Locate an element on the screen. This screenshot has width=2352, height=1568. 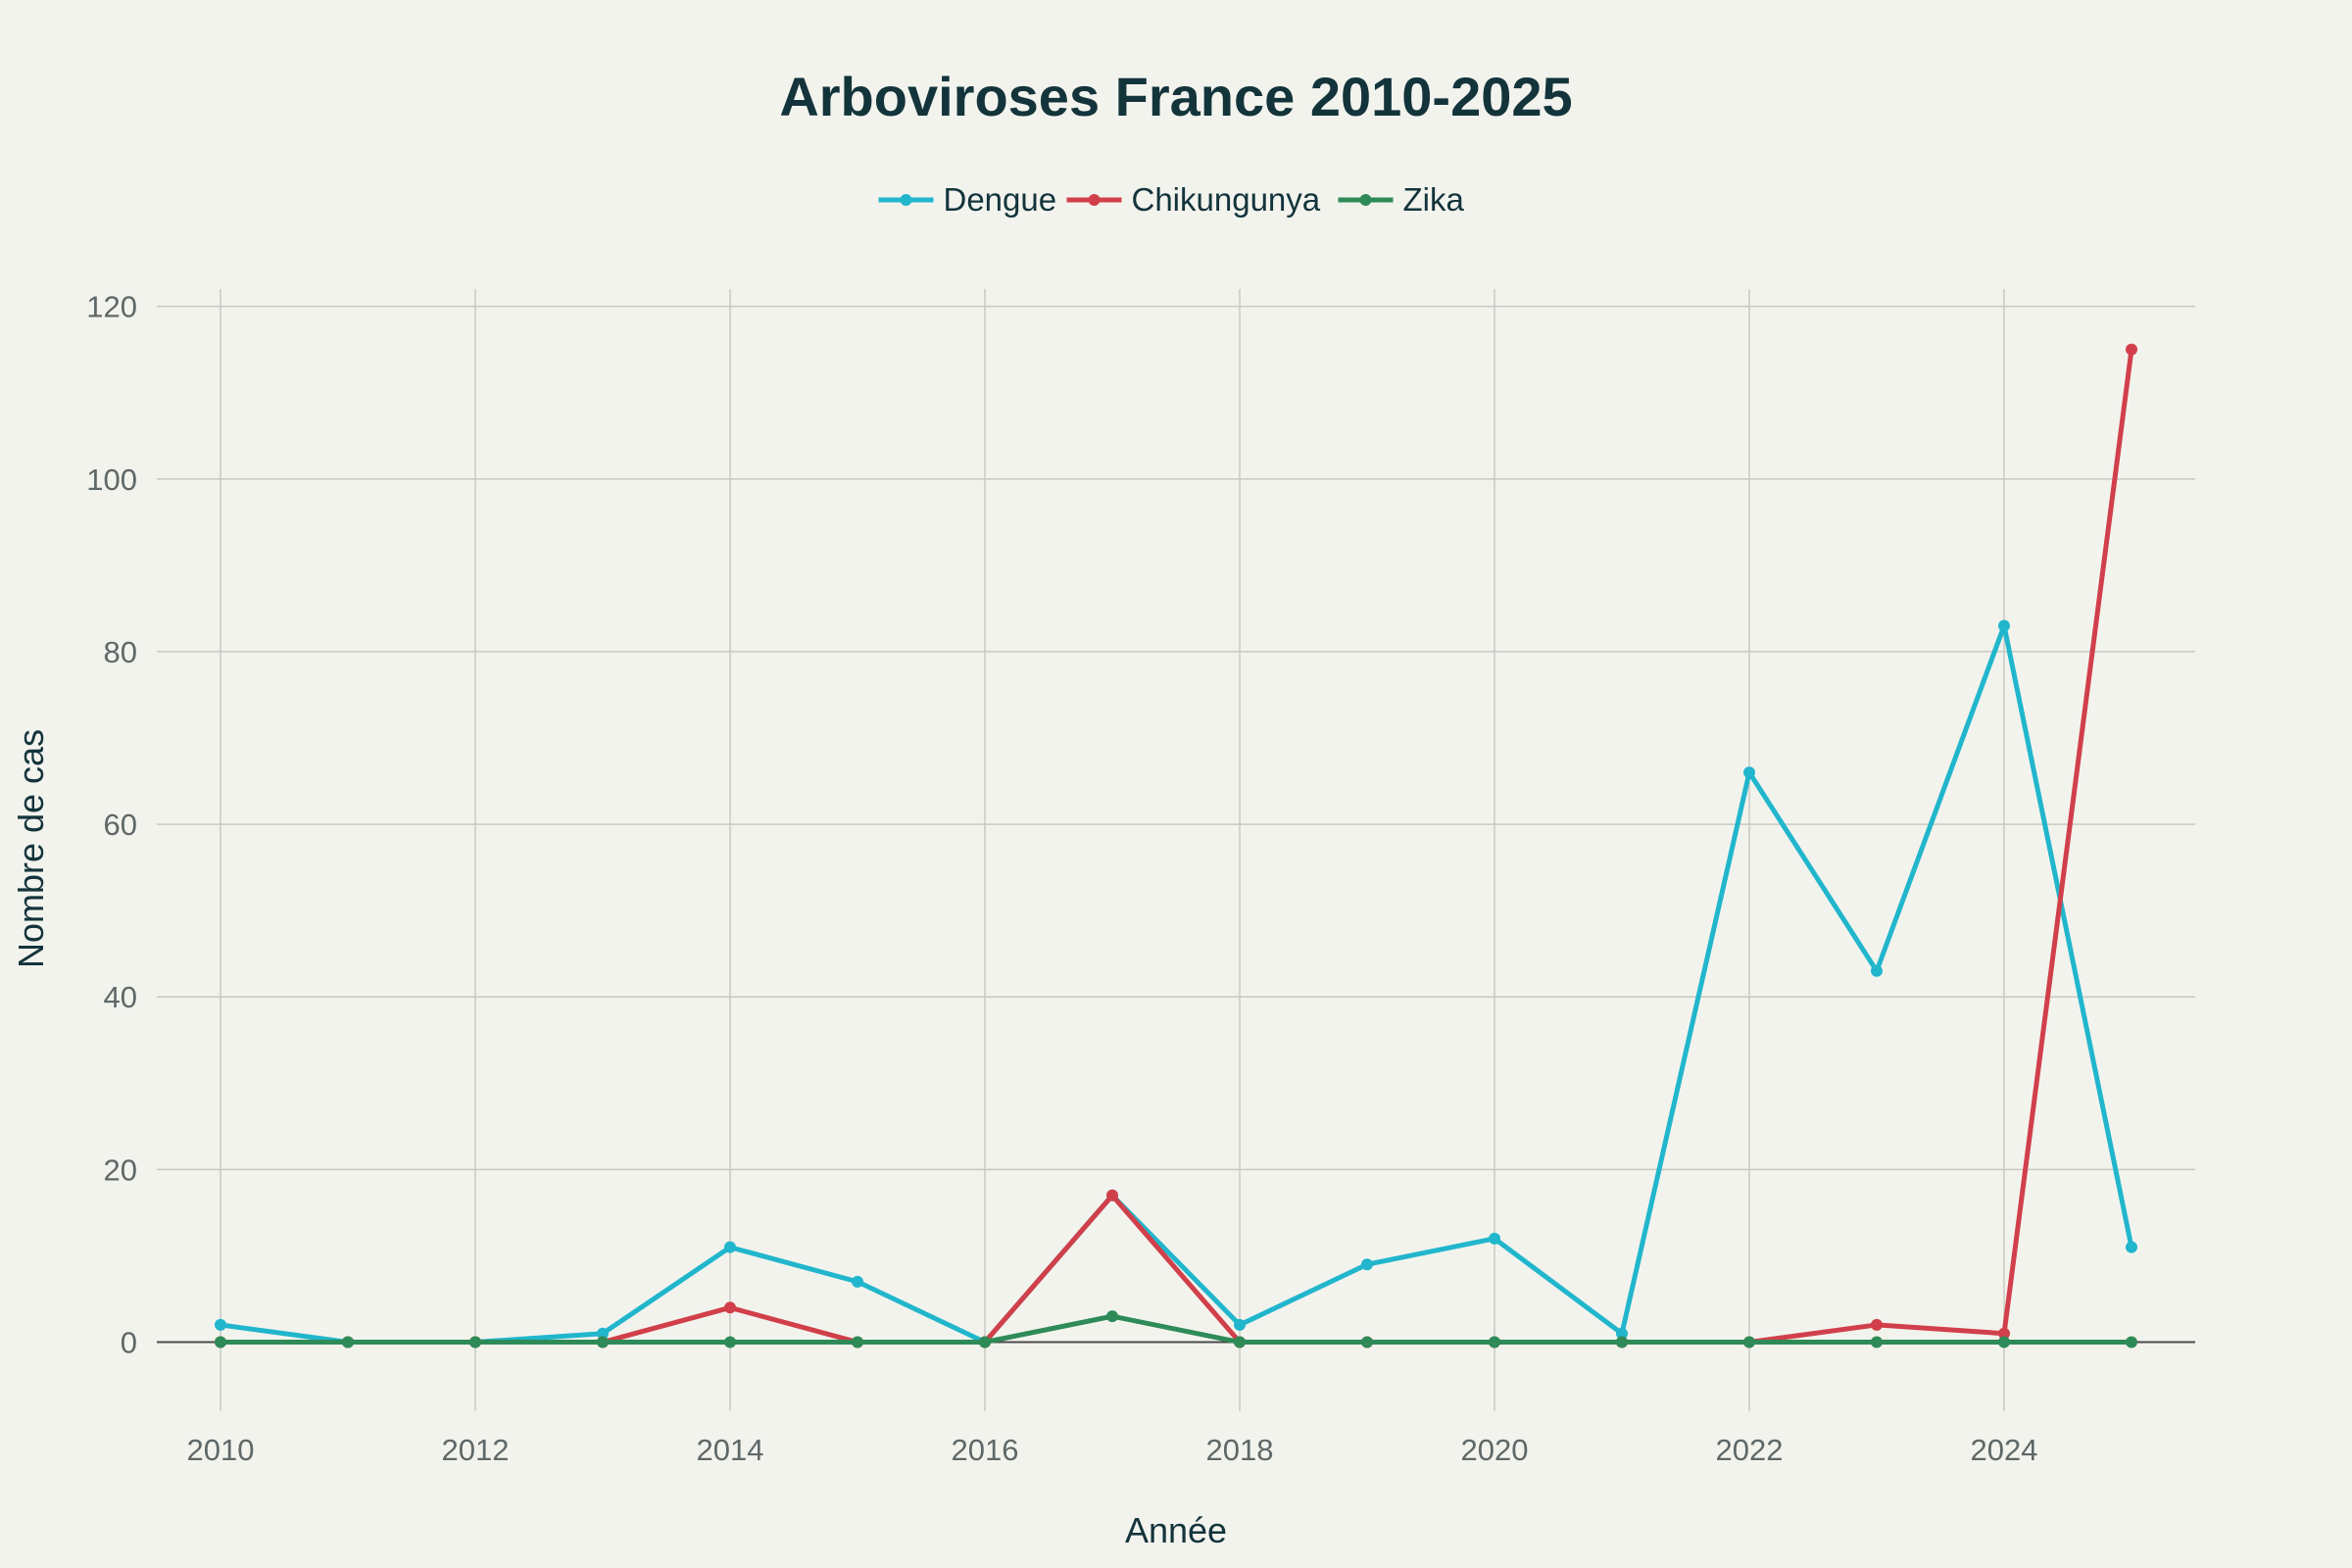
chart-title: Arboviroses France 2010-2025 is located at coordinates (1175, 96).